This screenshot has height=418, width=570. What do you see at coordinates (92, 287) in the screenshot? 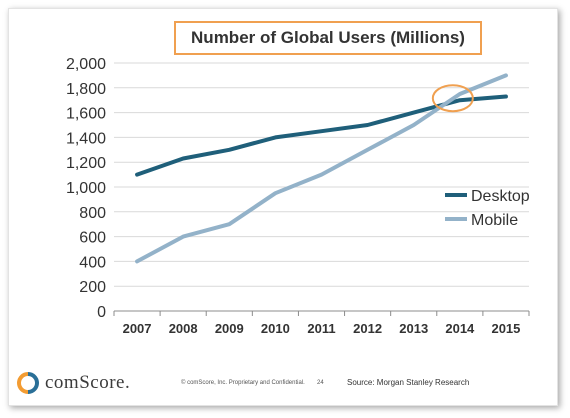
I see `y-tick-label: 200` at bounding box center [92, 287].